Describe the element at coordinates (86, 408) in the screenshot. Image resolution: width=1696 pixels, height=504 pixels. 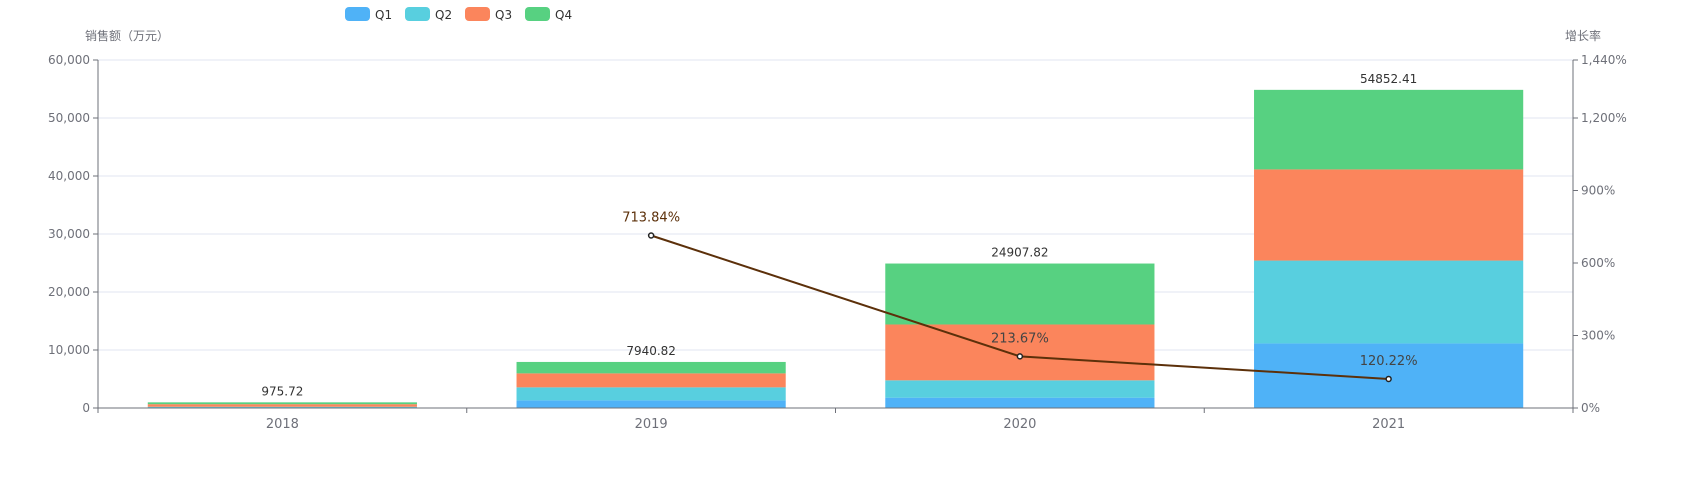
I see `y-tick-label: 0` at that location.